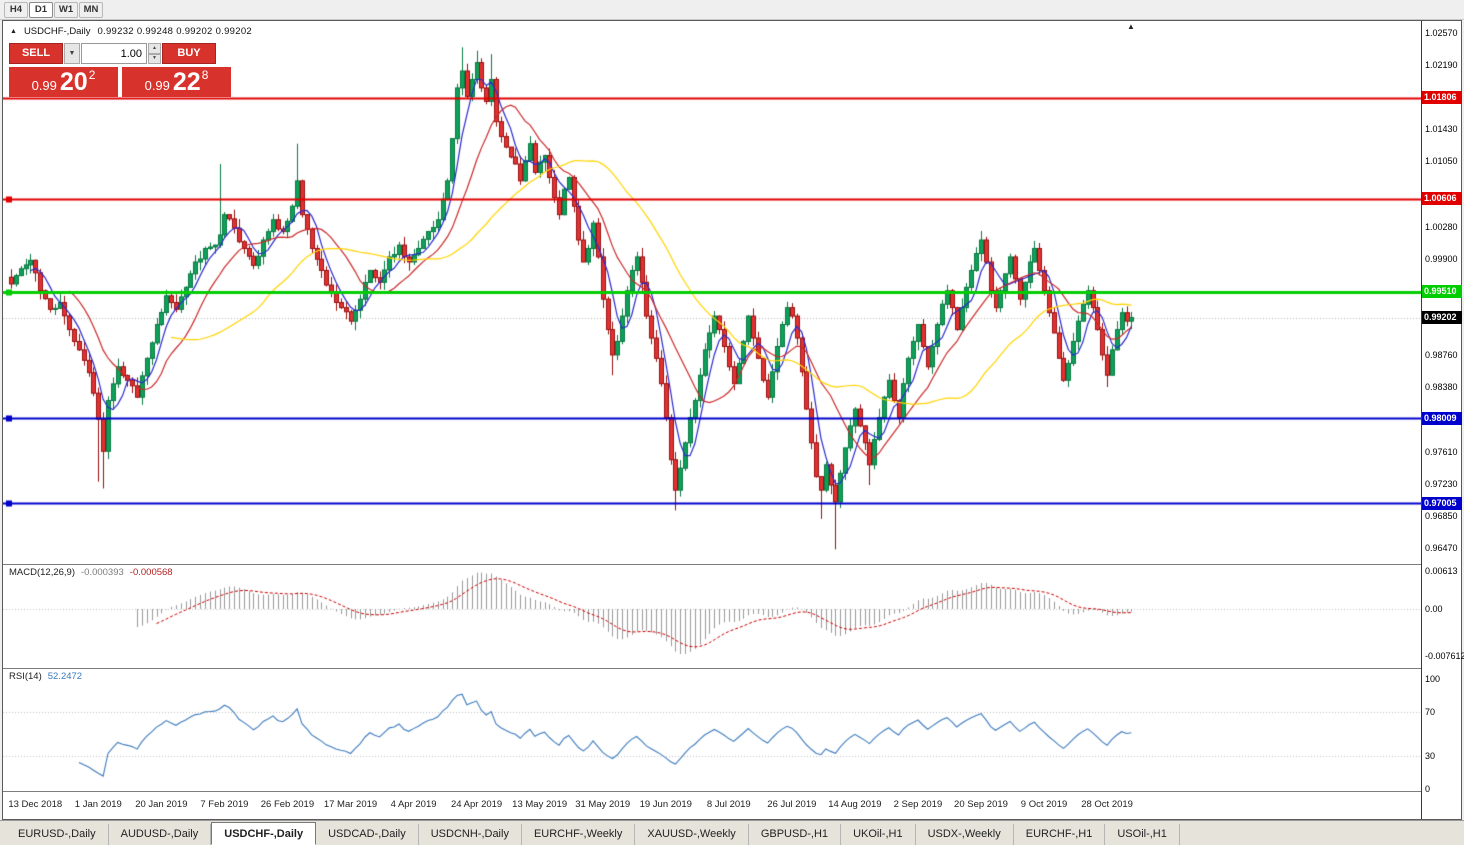  I want to click on date-axis-label: 31 May 2019, so click(603, 804).